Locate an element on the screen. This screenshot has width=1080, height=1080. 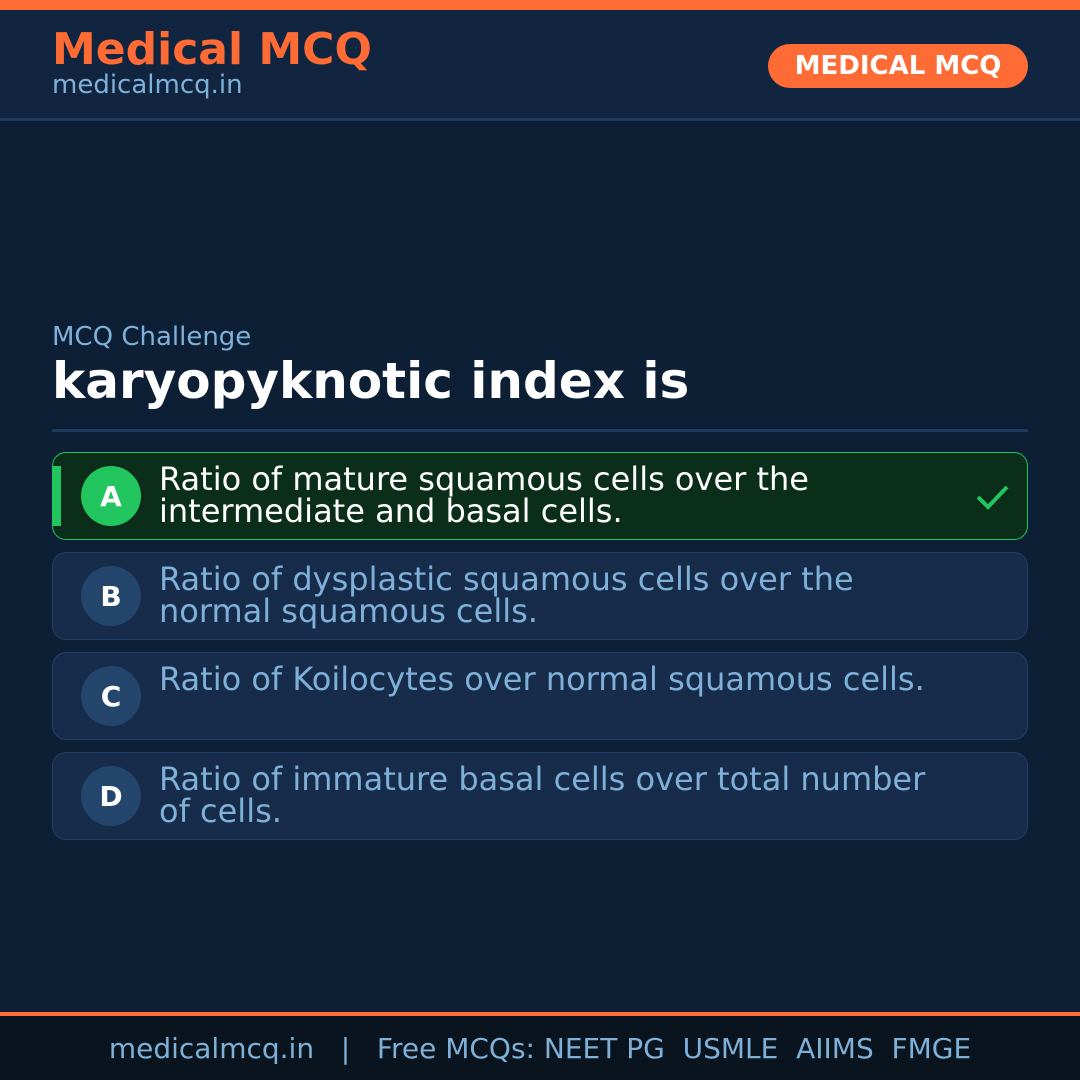
question-text: karyopyknotic index is is located at coordinates (371, 381).